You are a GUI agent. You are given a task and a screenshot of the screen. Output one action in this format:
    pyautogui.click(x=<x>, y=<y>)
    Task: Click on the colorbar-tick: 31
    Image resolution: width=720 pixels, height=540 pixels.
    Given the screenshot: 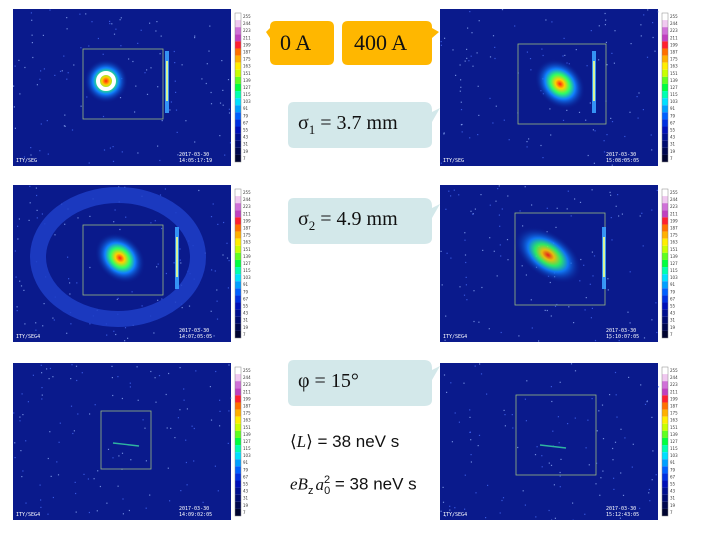 What is the action you would take?
    pyautogui.click(x=246, y=498)
    